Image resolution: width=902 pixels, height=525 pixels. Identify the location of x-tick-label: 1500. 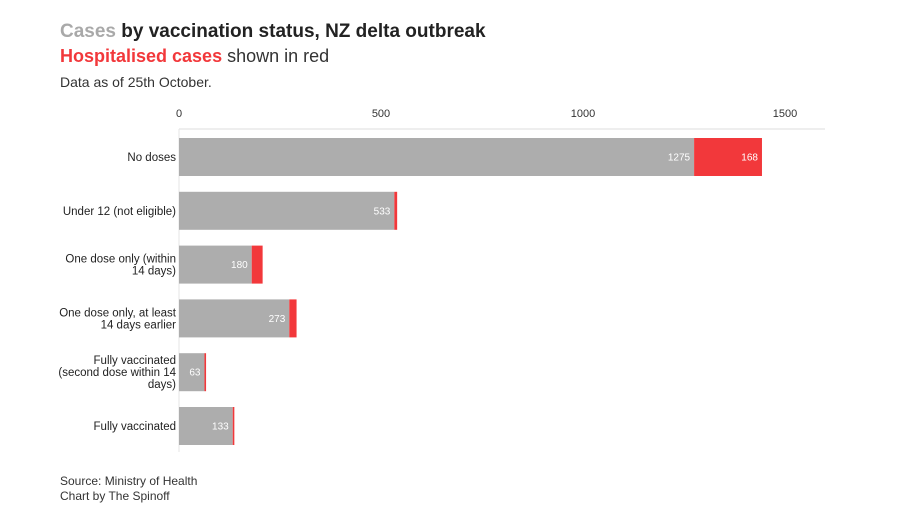
(785, 114).